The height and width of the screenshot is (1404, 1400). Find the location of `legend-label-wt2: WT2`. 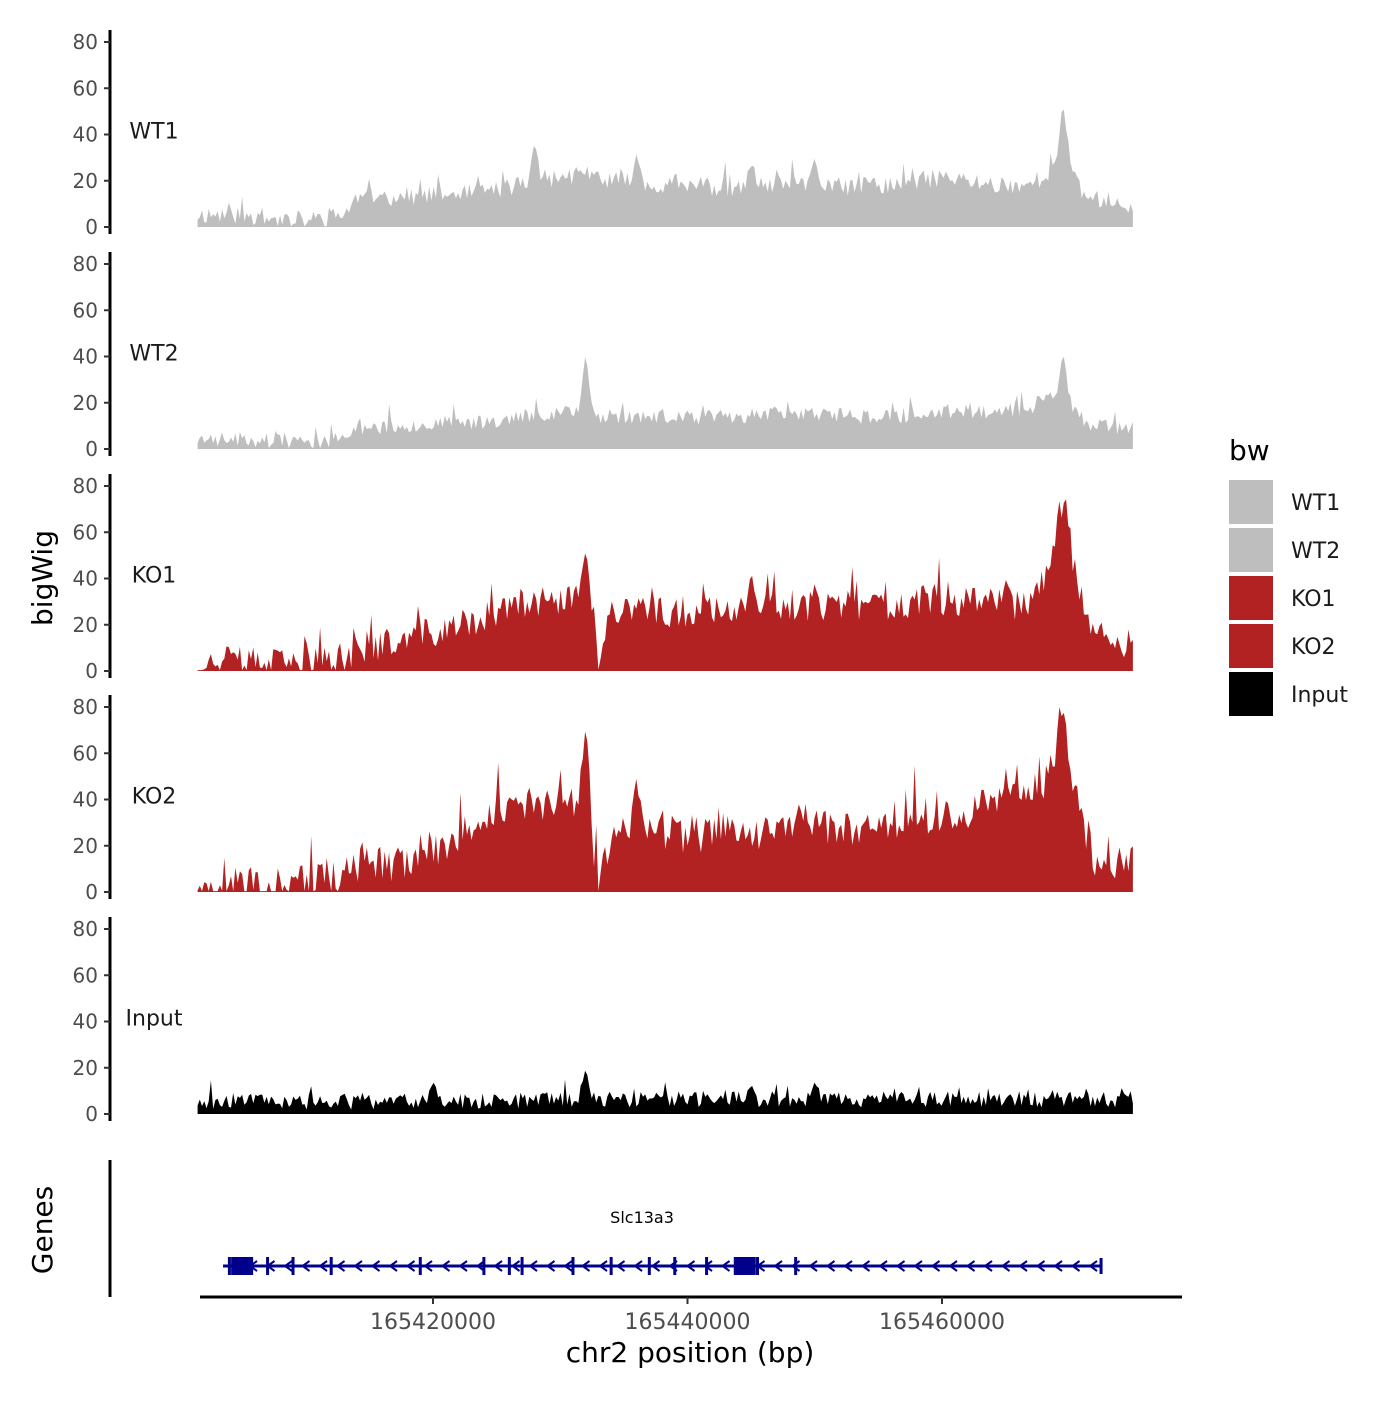

legend-label-wt2: WT2 is located at coordinates (1315, 551).